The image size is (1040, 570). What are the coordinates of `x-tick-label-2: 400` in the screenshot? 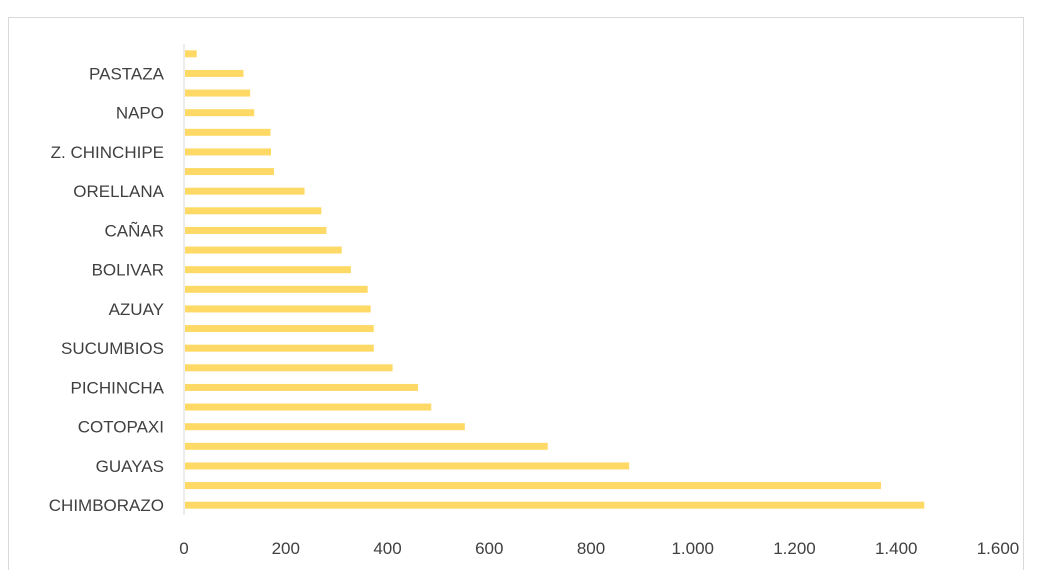 It's located at (387, 548).